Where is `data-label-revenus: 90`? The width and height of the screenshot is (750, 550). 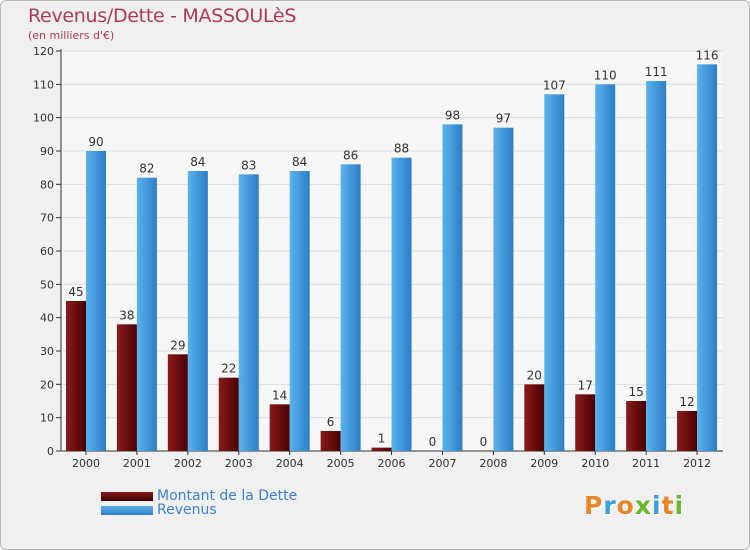 data-label-revenus: 90 is located at coordinates (95, 142).